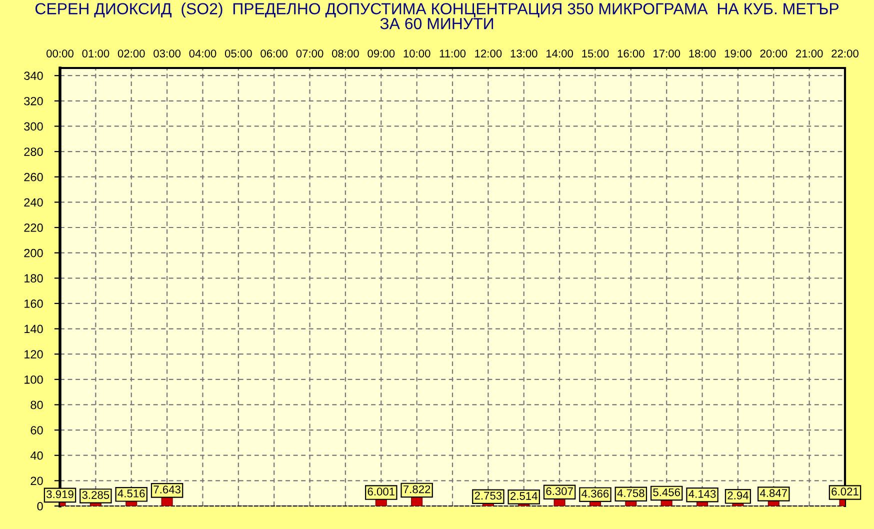 The height and width of the screenshot is (529, 874). Describe the element at coordinates (33, 202) in the screenshot. I see `y-tick-label: 240` at that location.